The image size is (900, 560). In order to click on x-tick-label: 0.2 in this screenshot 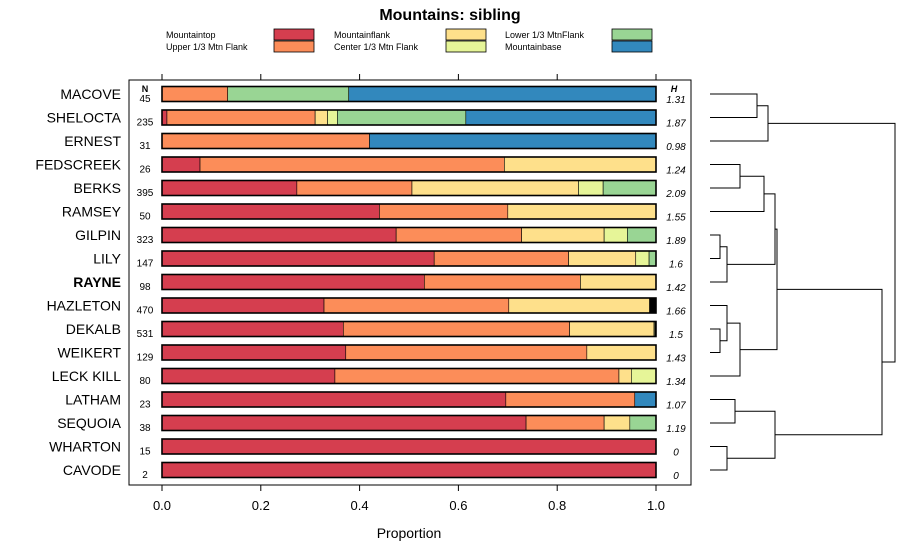, I will do `click(261, 505)`.